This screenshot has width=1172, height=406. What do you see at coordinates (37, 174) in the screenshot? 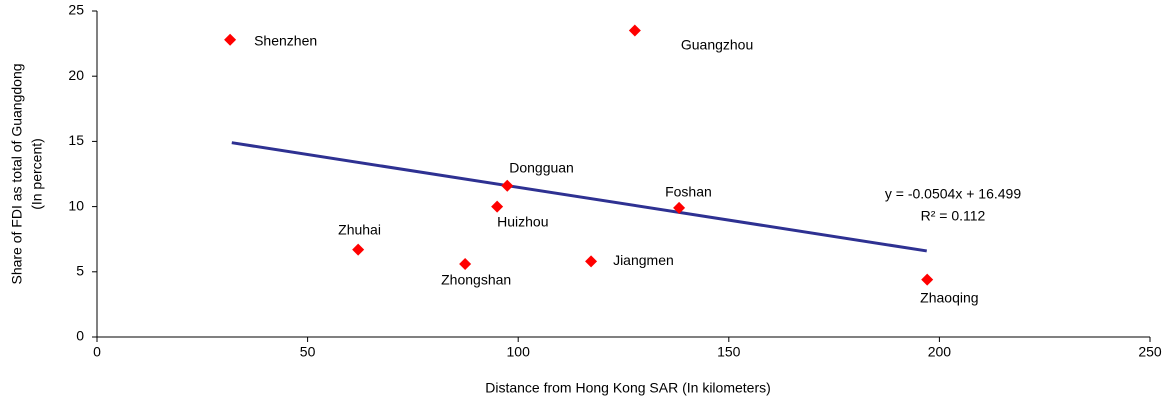
I see `y-axis-title: (In percent)` at bounding box center [37, 174].